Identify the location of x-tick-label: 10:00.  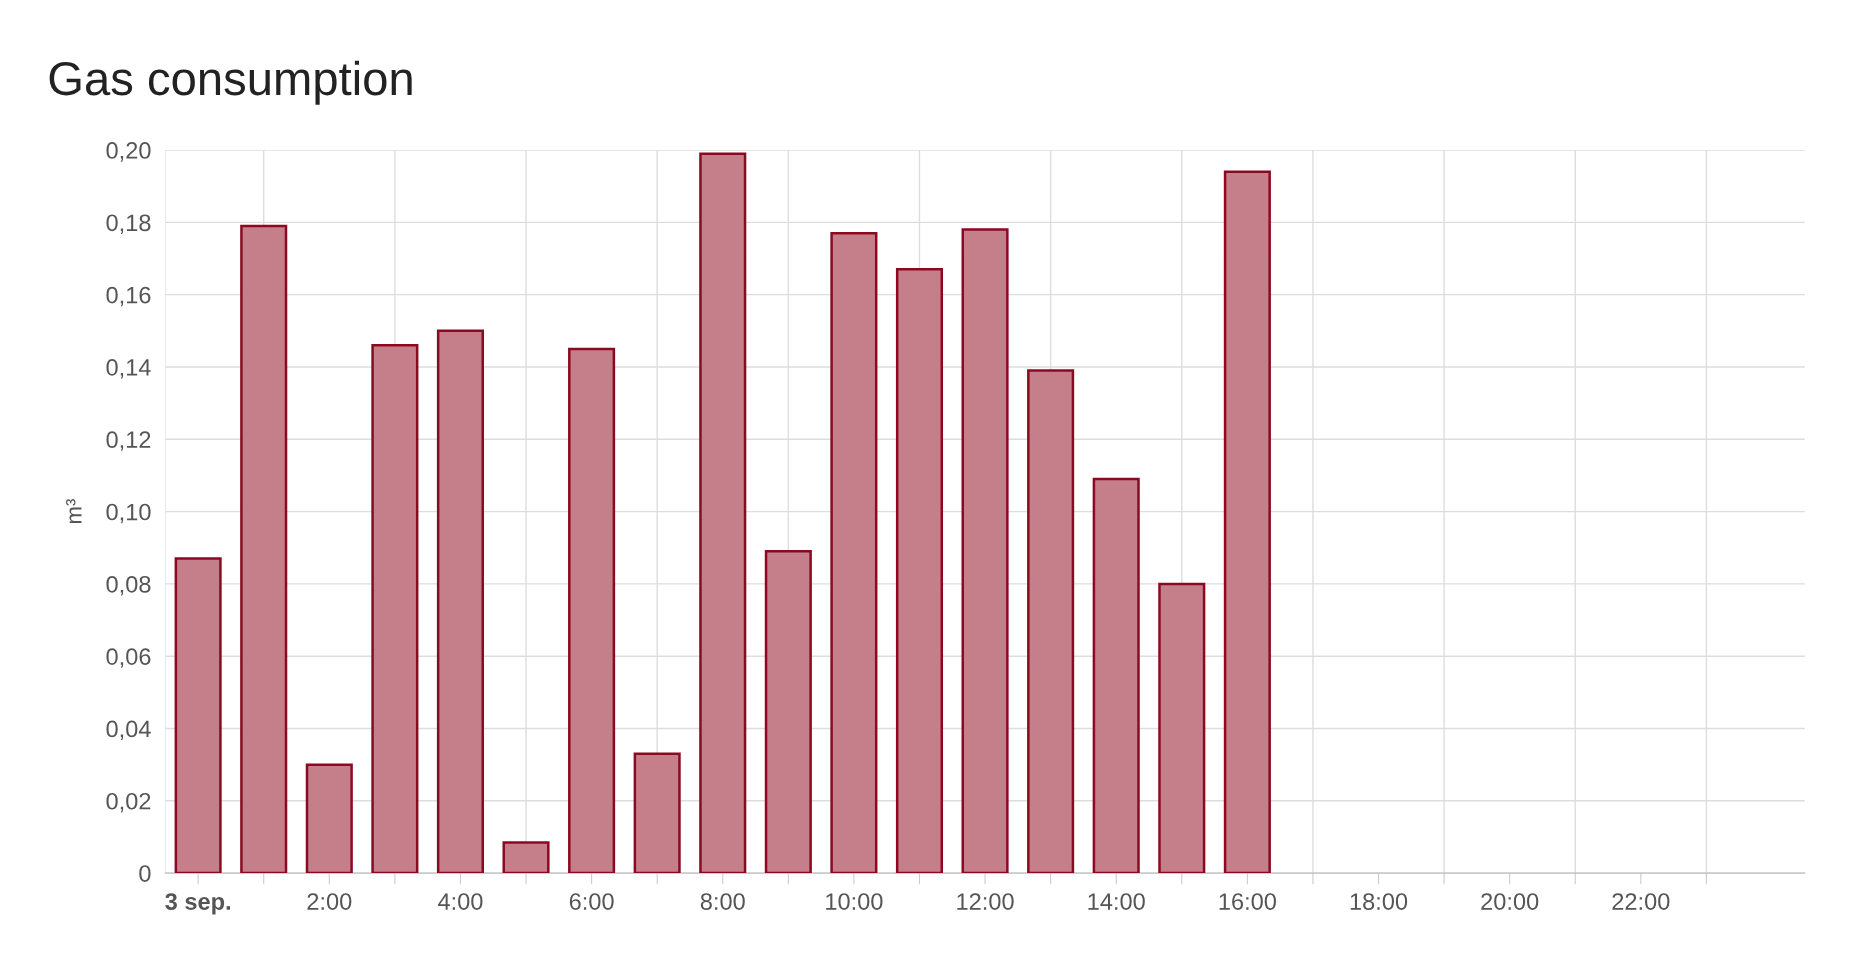
(854, 901).